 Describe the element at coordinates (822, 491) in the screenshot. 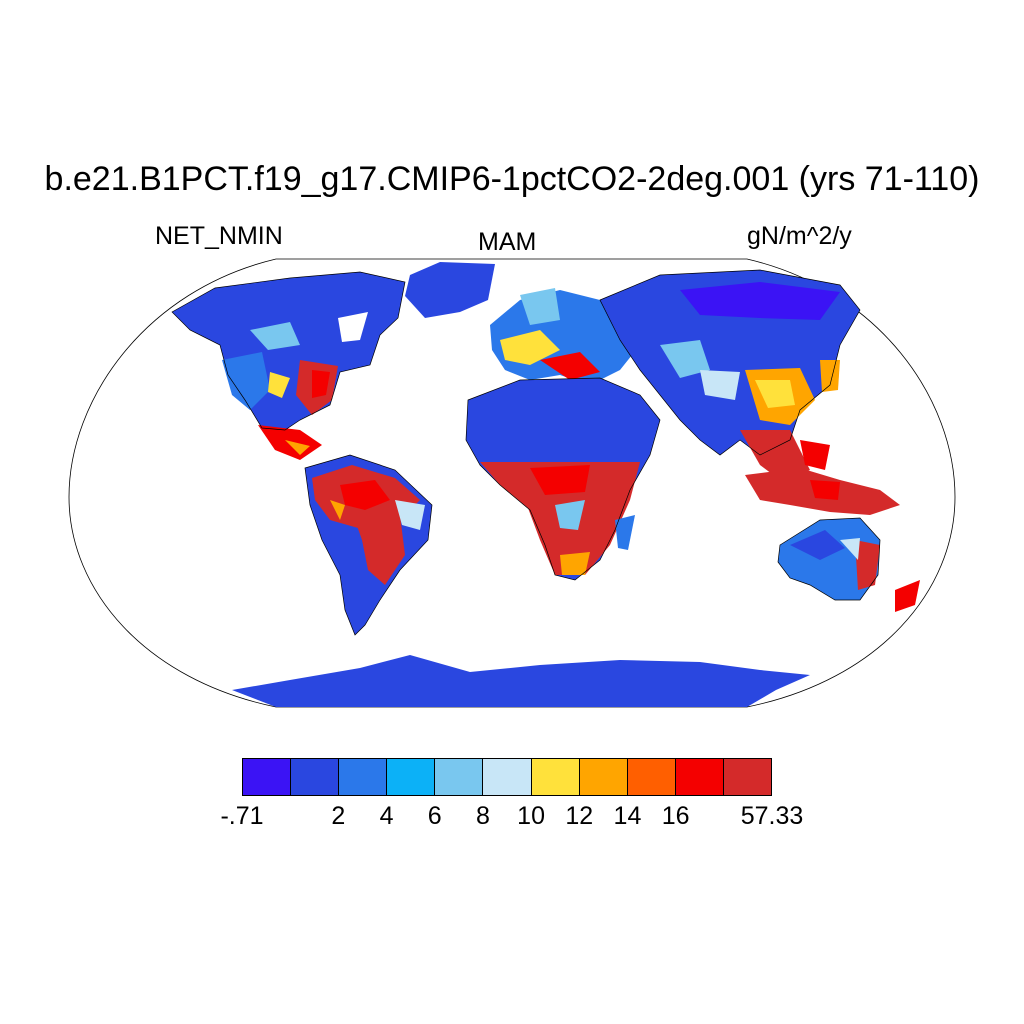

I see `southeast-asia-islands` at that location.